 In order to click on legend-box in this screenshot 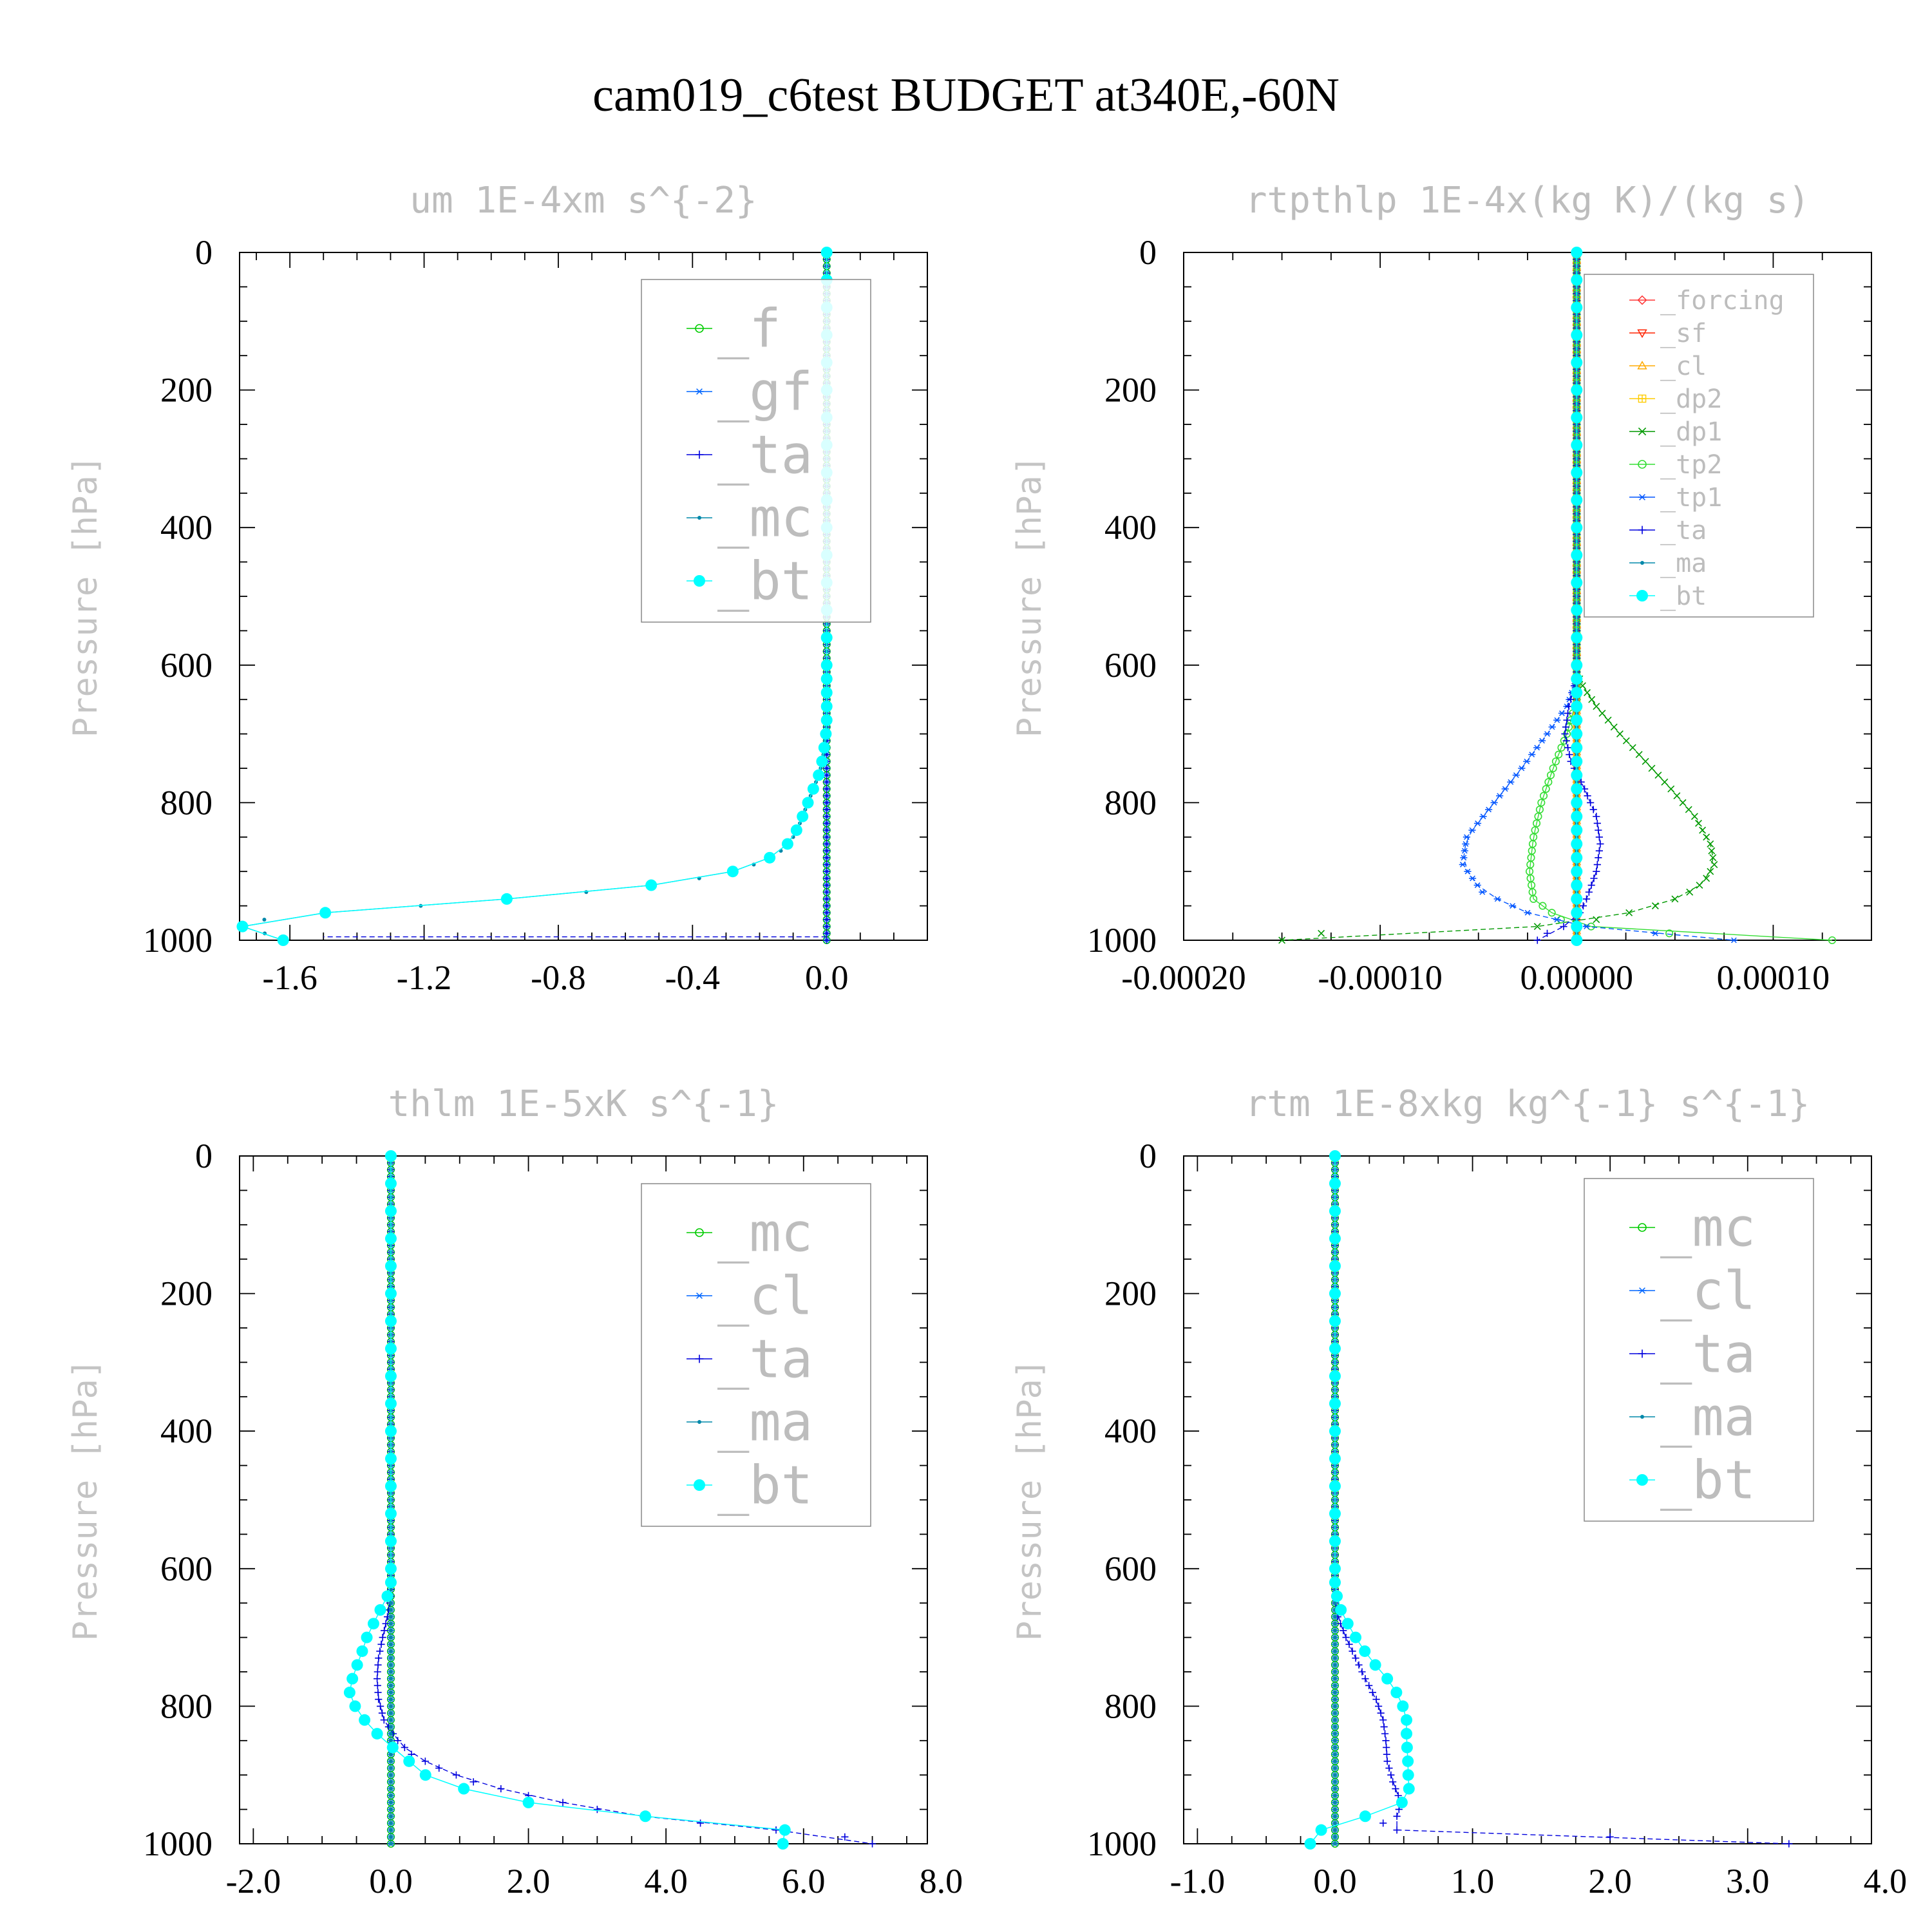, I will do `click(1699, 446)`.